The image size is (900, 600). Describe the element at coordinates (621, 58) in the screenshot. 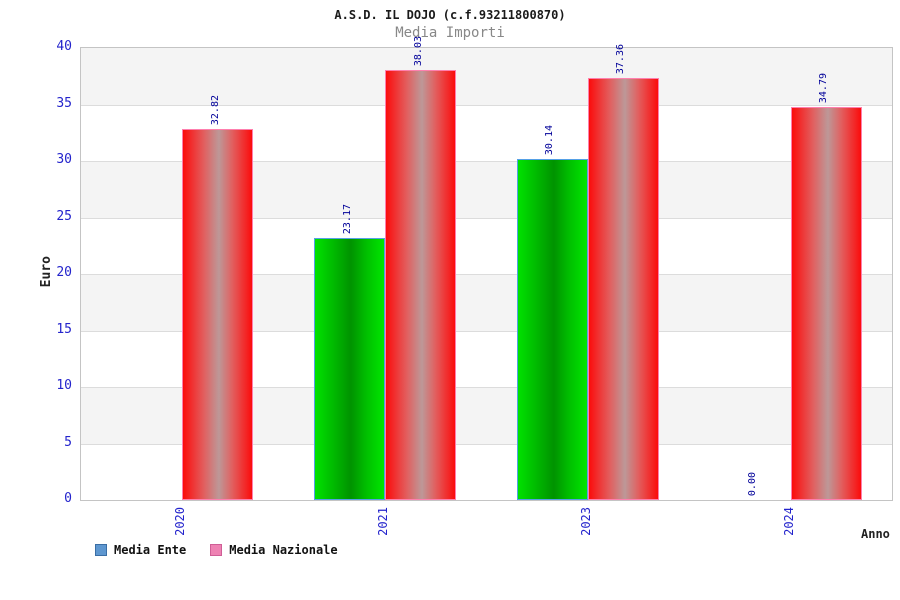

I see `value-label-media-nazionale-2023: 37.36` at that location.